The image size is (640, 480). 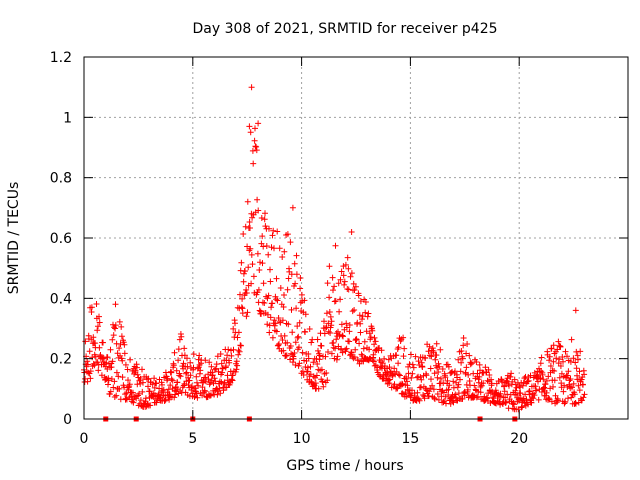 I want to click on y-tick-label: 0.4, so click(x=61, y=299).